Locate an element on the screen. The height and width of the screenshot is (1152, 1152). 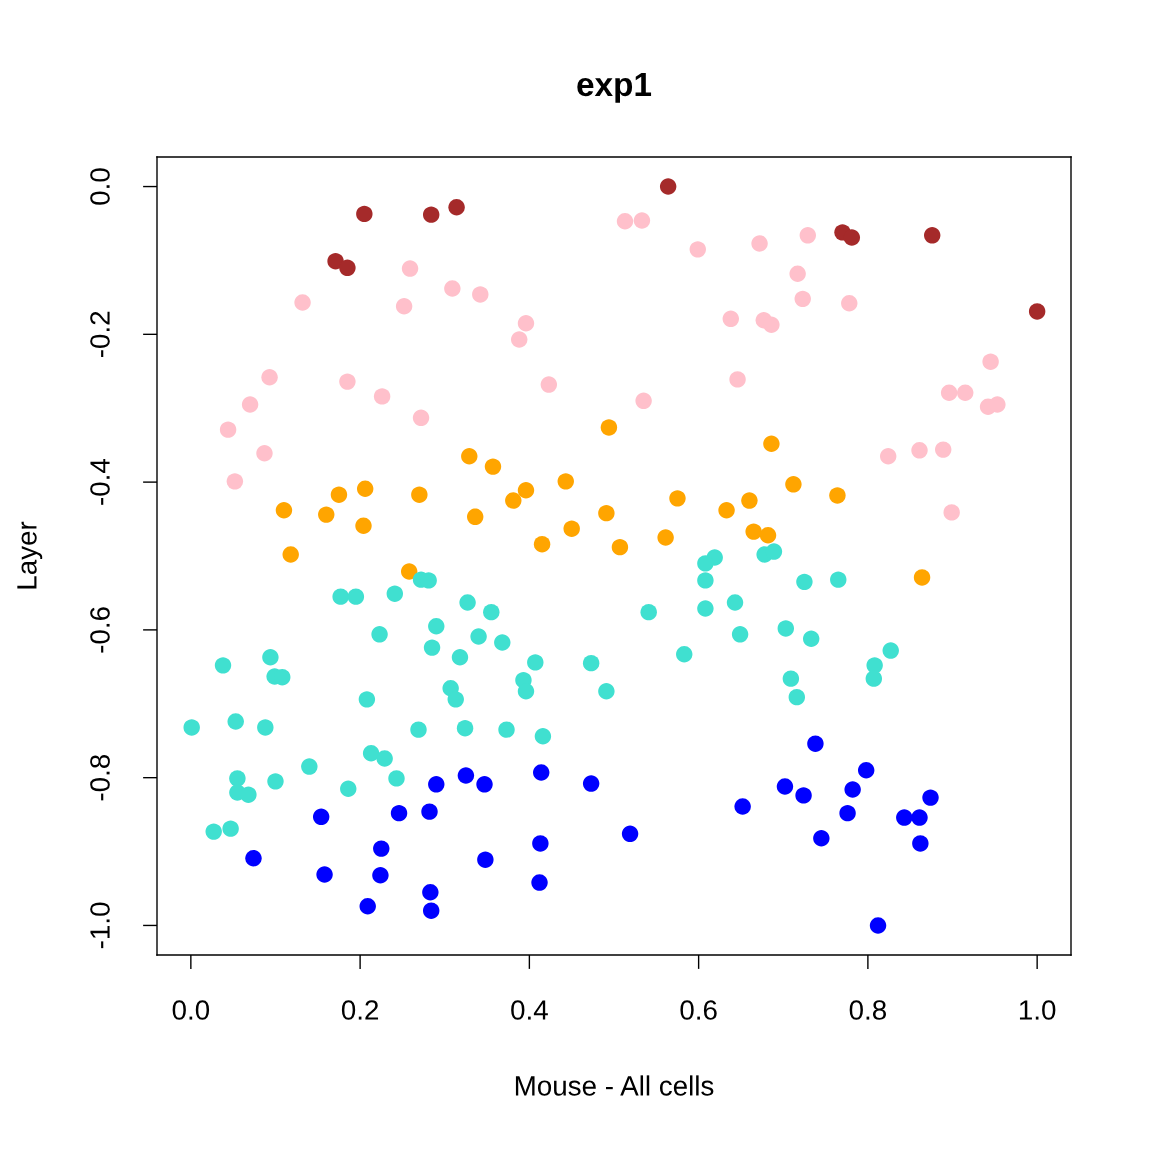
x-tick-label: 0.6 is located at coordinates (698, 1010).